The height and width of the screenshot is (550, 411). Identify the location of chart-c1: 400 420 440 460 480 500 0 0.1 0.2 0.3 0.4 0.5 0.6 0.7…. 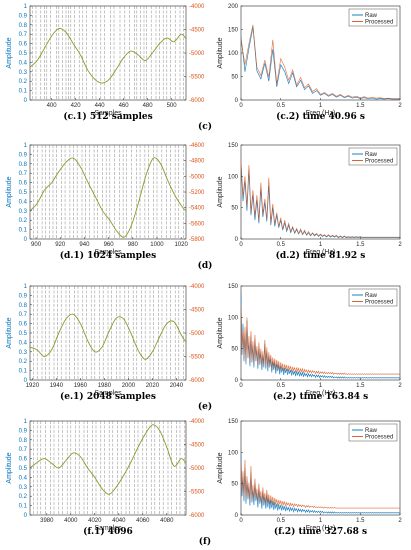
(109, 68).